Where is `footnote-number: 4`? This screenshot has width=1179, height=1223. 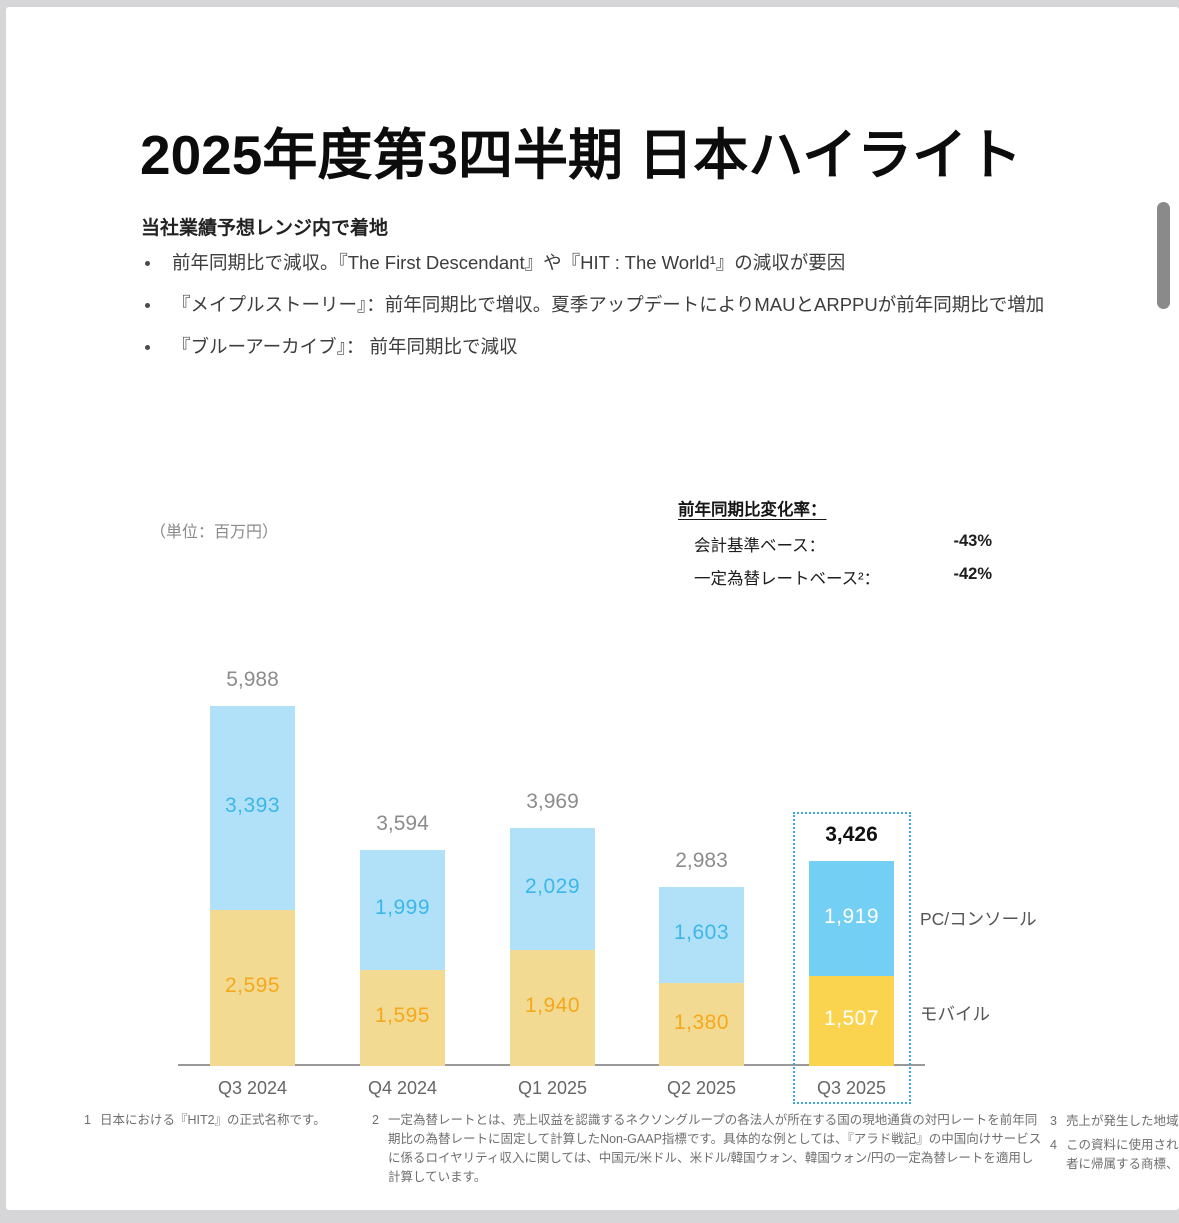 footnote-number: 4 is located at coordinates (1053, 1145).